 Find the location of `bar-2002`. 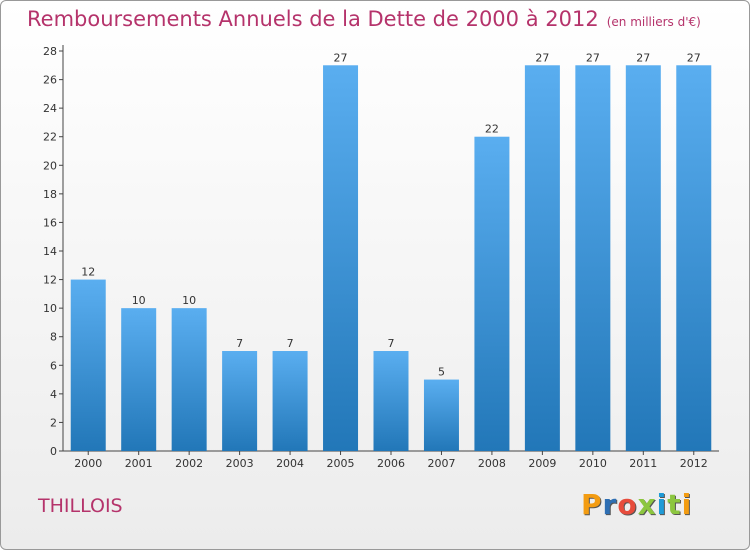

bar-2002 is located at coordinates (189, 379).